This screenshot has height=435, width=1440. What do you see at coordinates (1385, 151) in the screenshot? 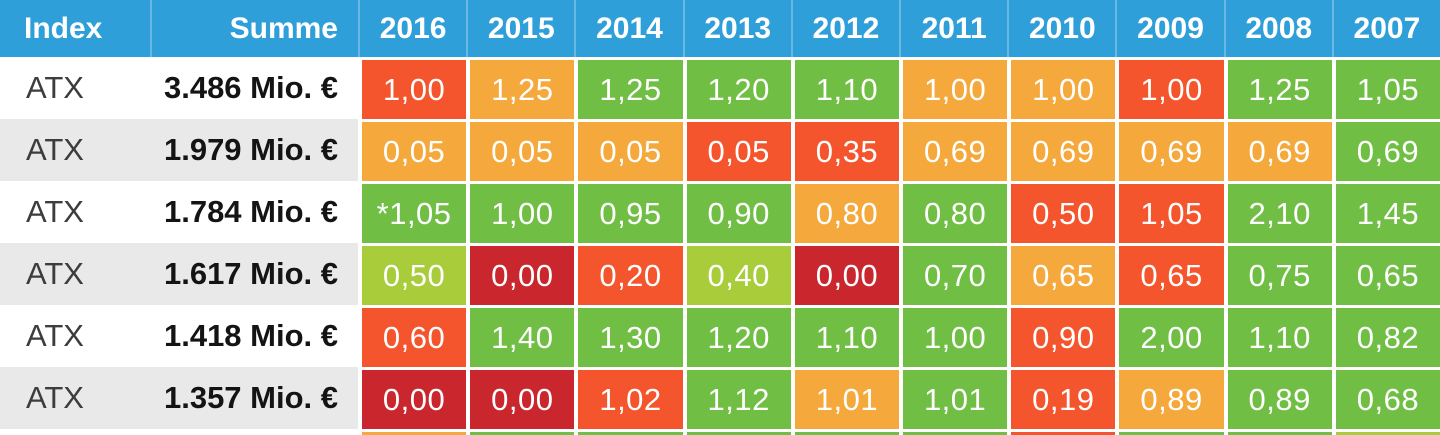
I see `value-cell-2007: 0,69` at bounding box center [1385, 151].